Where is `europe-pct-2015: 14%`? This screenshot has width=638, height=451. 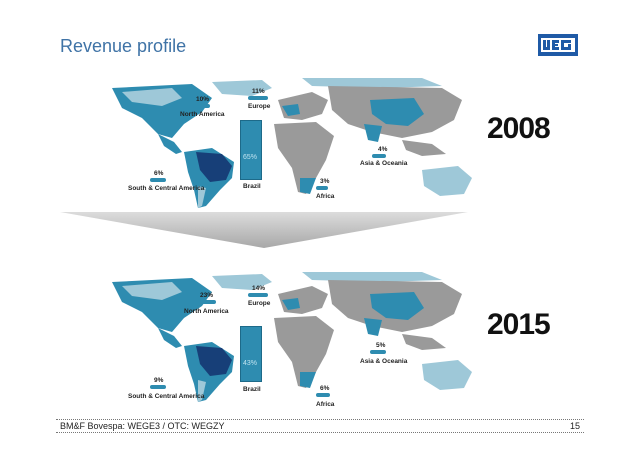
europe-pct-2015: 14% is located at coordinates (259, 288).